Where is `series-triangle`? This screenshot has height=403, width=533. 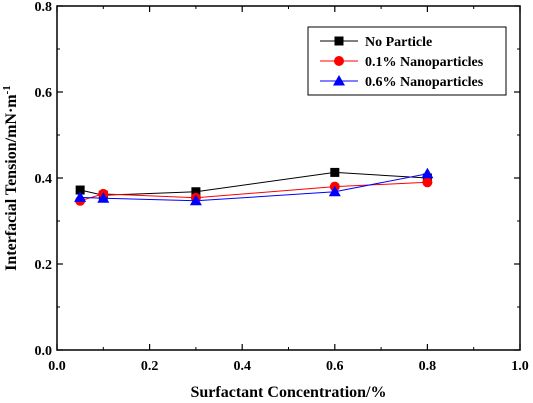
series-triangle is located at coordinates (254, 186).